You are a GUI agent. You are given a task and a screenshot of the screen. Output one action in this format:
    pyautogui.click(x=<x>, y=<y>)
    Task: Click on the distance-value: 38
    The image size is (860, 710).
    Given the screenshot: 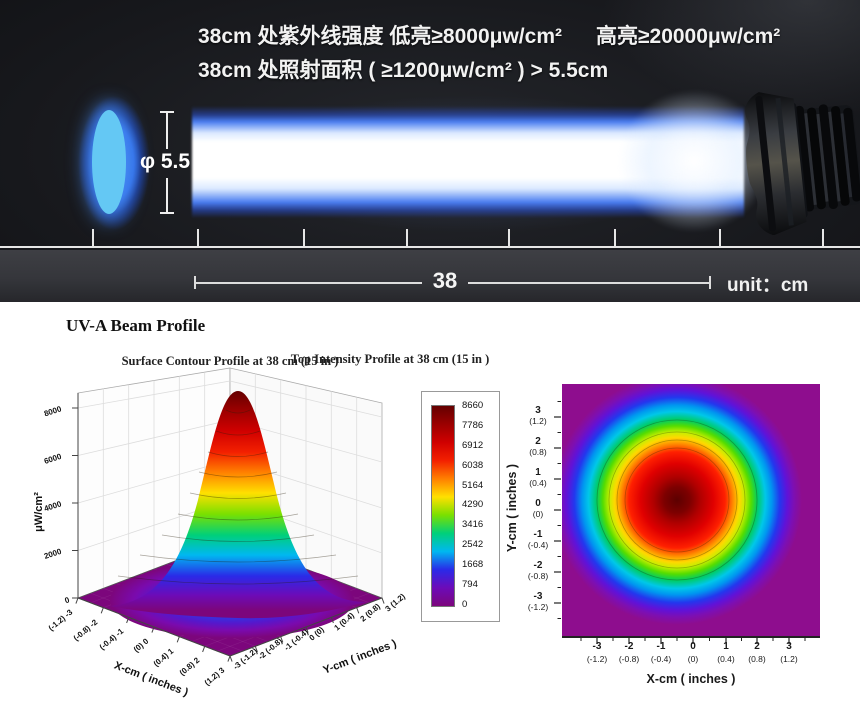 What is the action you would take?
    pyautogui.click(x=445, y=280)
    